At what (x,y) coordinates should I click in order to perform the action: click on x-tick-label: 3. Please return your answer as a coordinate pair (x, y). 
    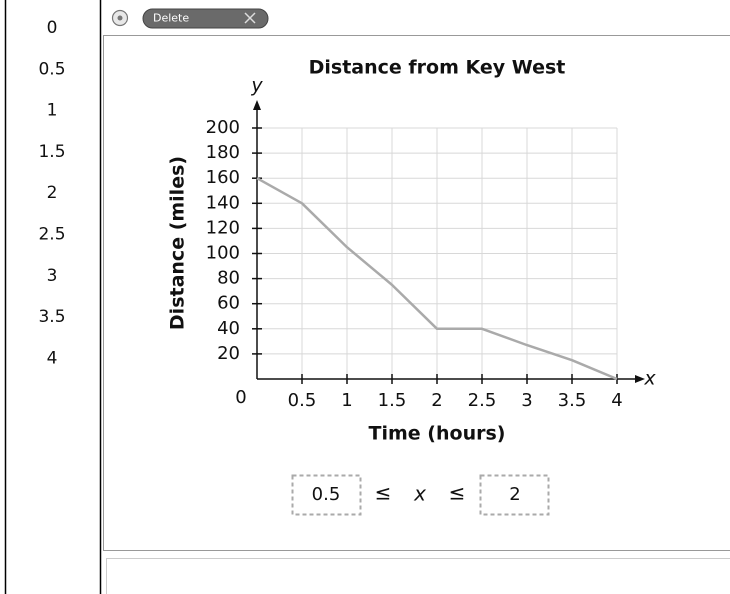
    Looking at the image, I should click on (526, 400).